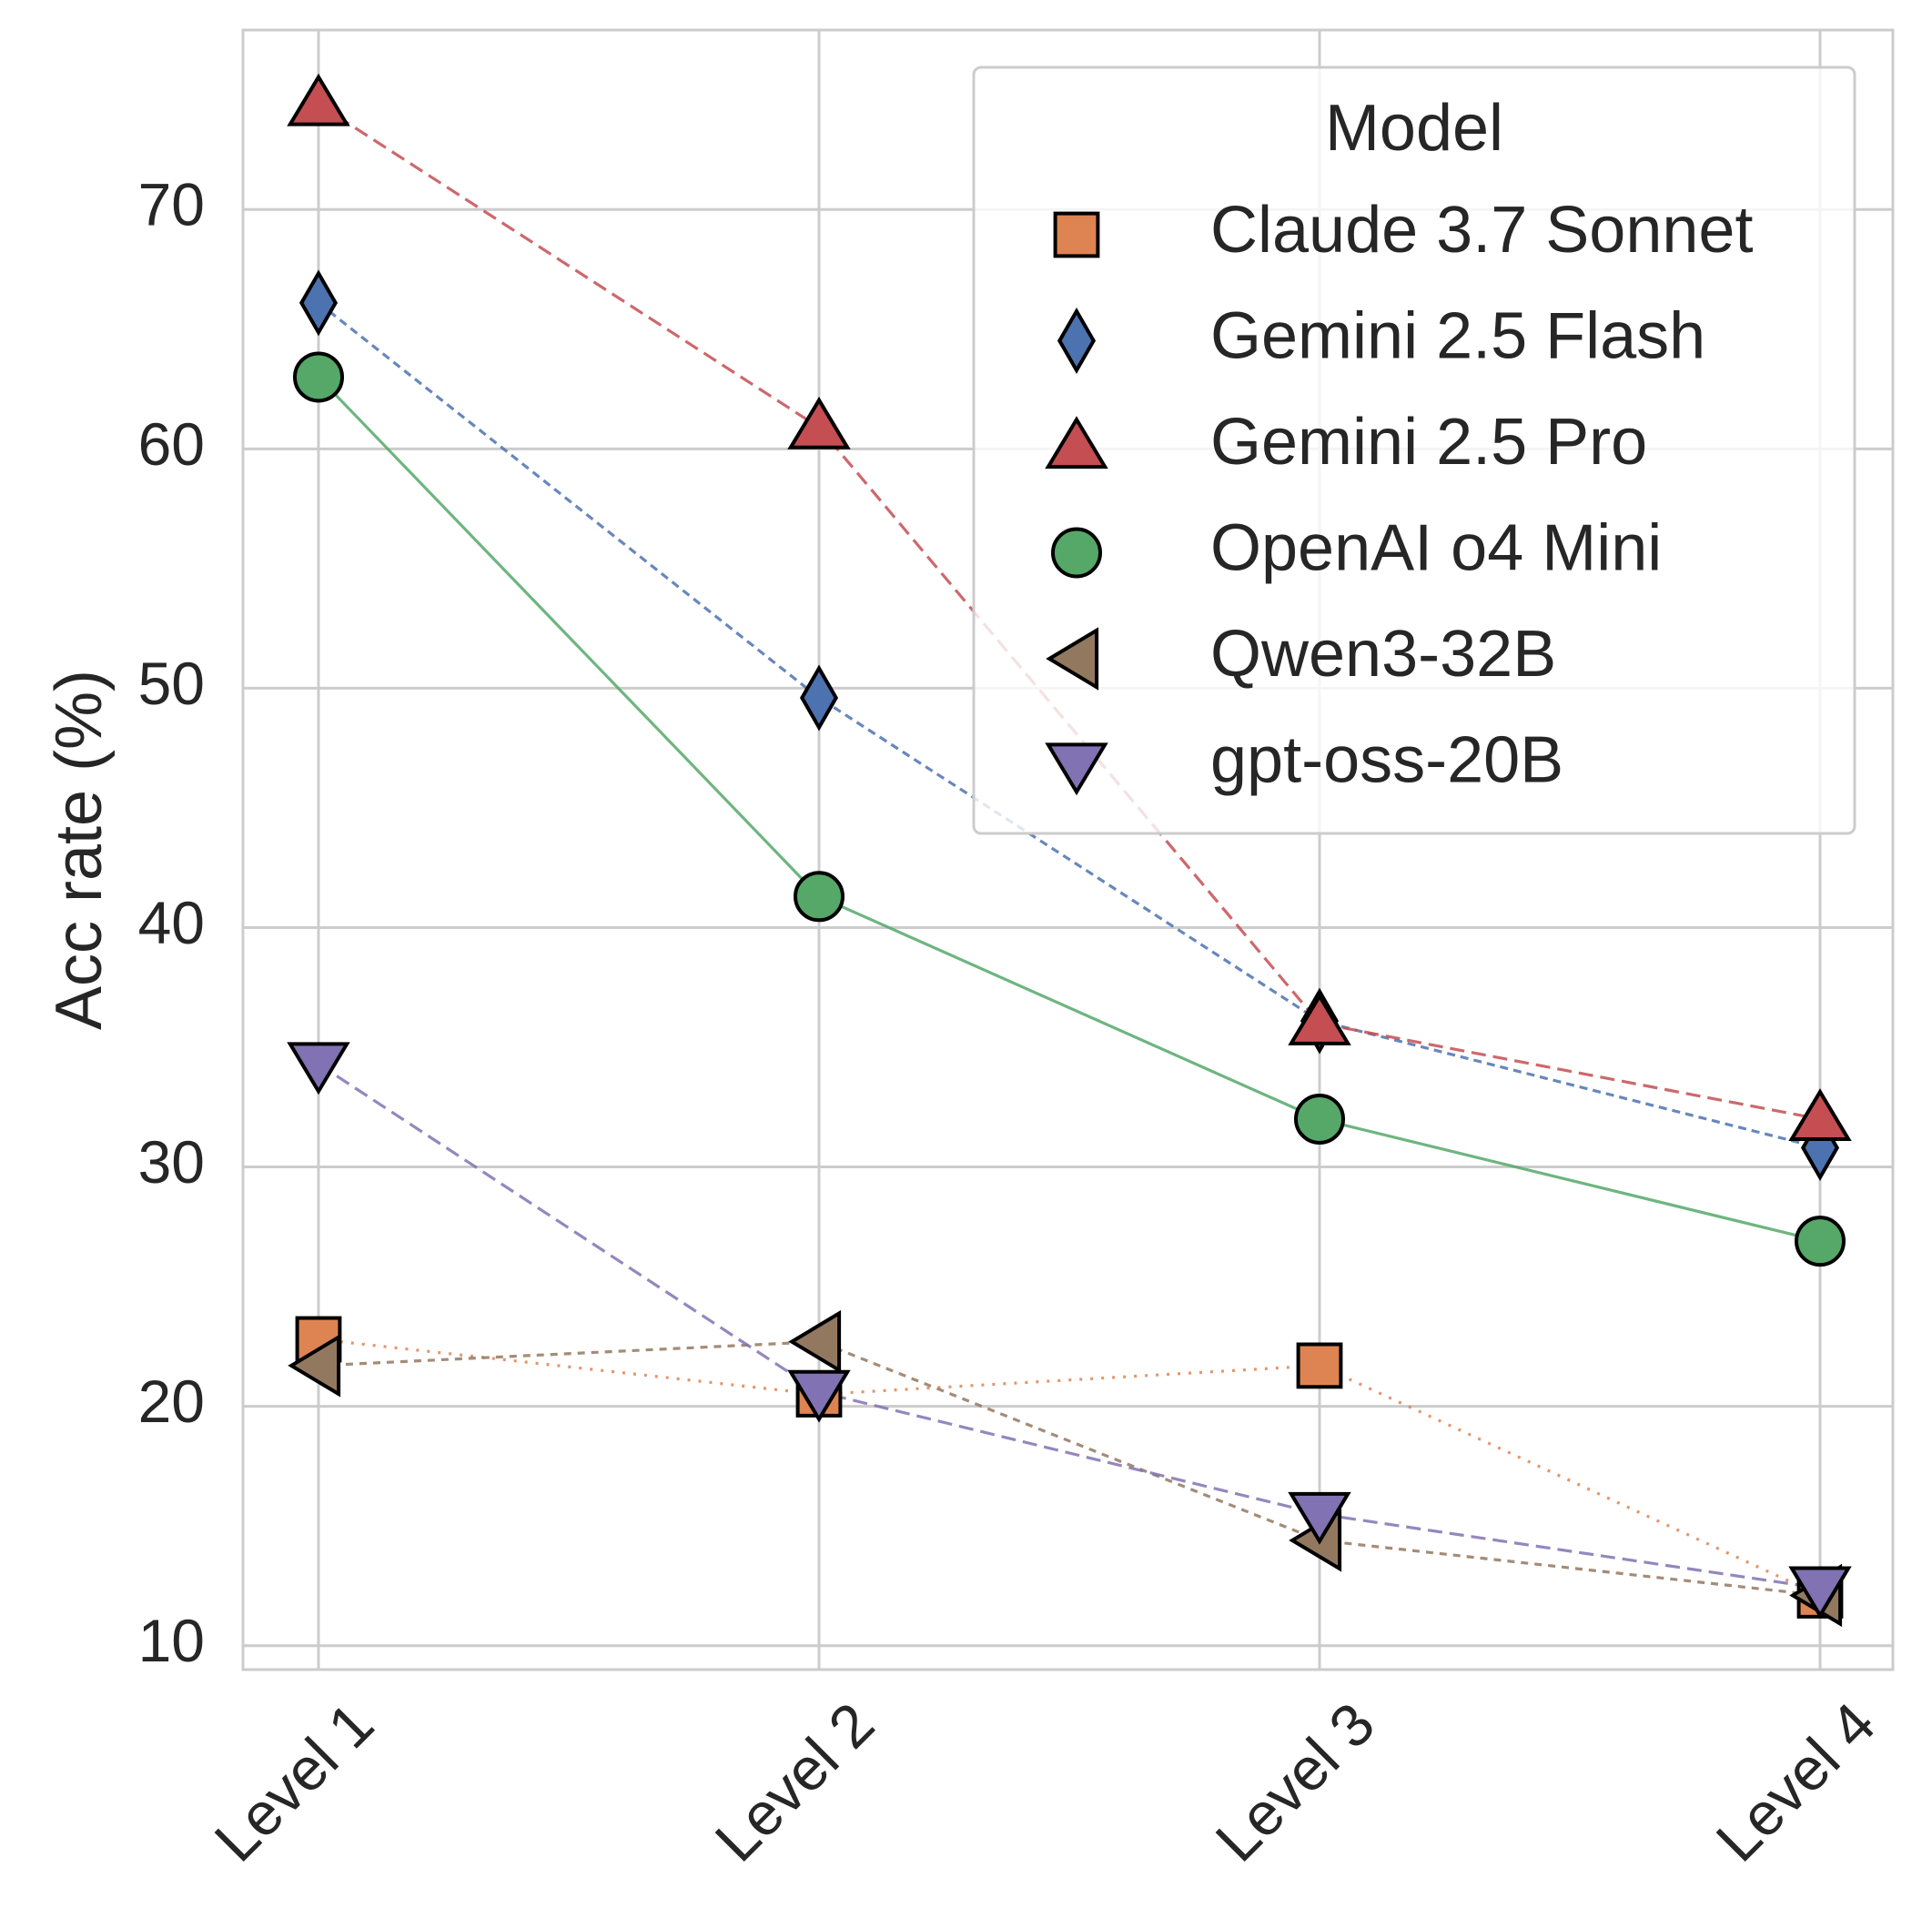 The width and height of the screenshot is (1932, 1928). Describe the element at coordinates (1044, 1782) in the screenshot. I see `x-axis-ticks: Level 1 Level 2 Level 3 Level 4` at that location.